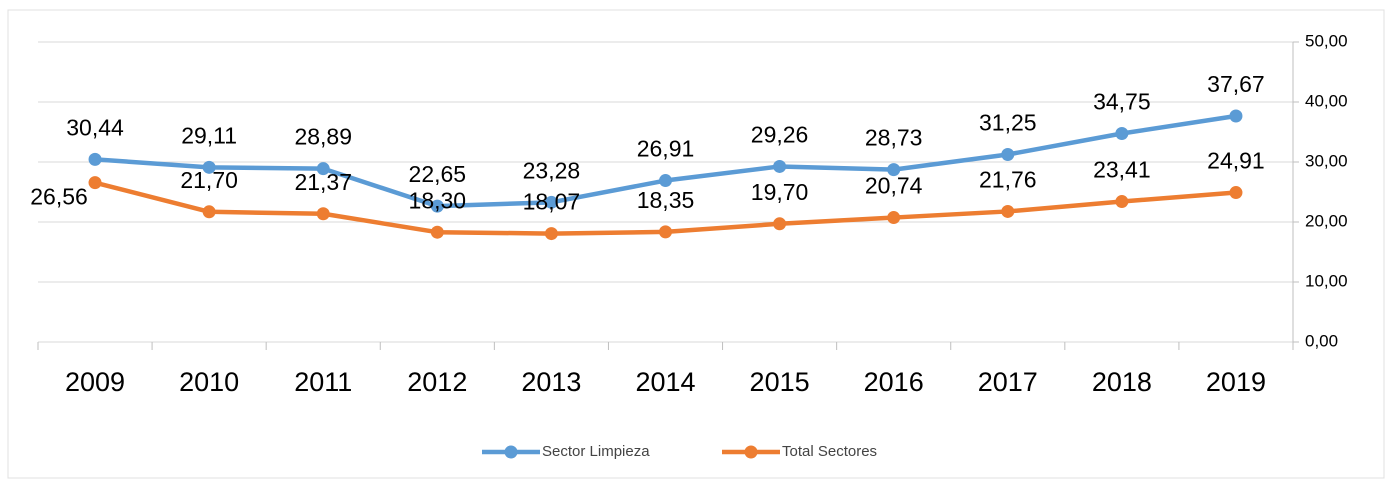 The width and height of the screenshot is (1386, 479). Describe the element at coordinates (1008, 180) in the screenshot. I see `data-label: 21,76` at that location.